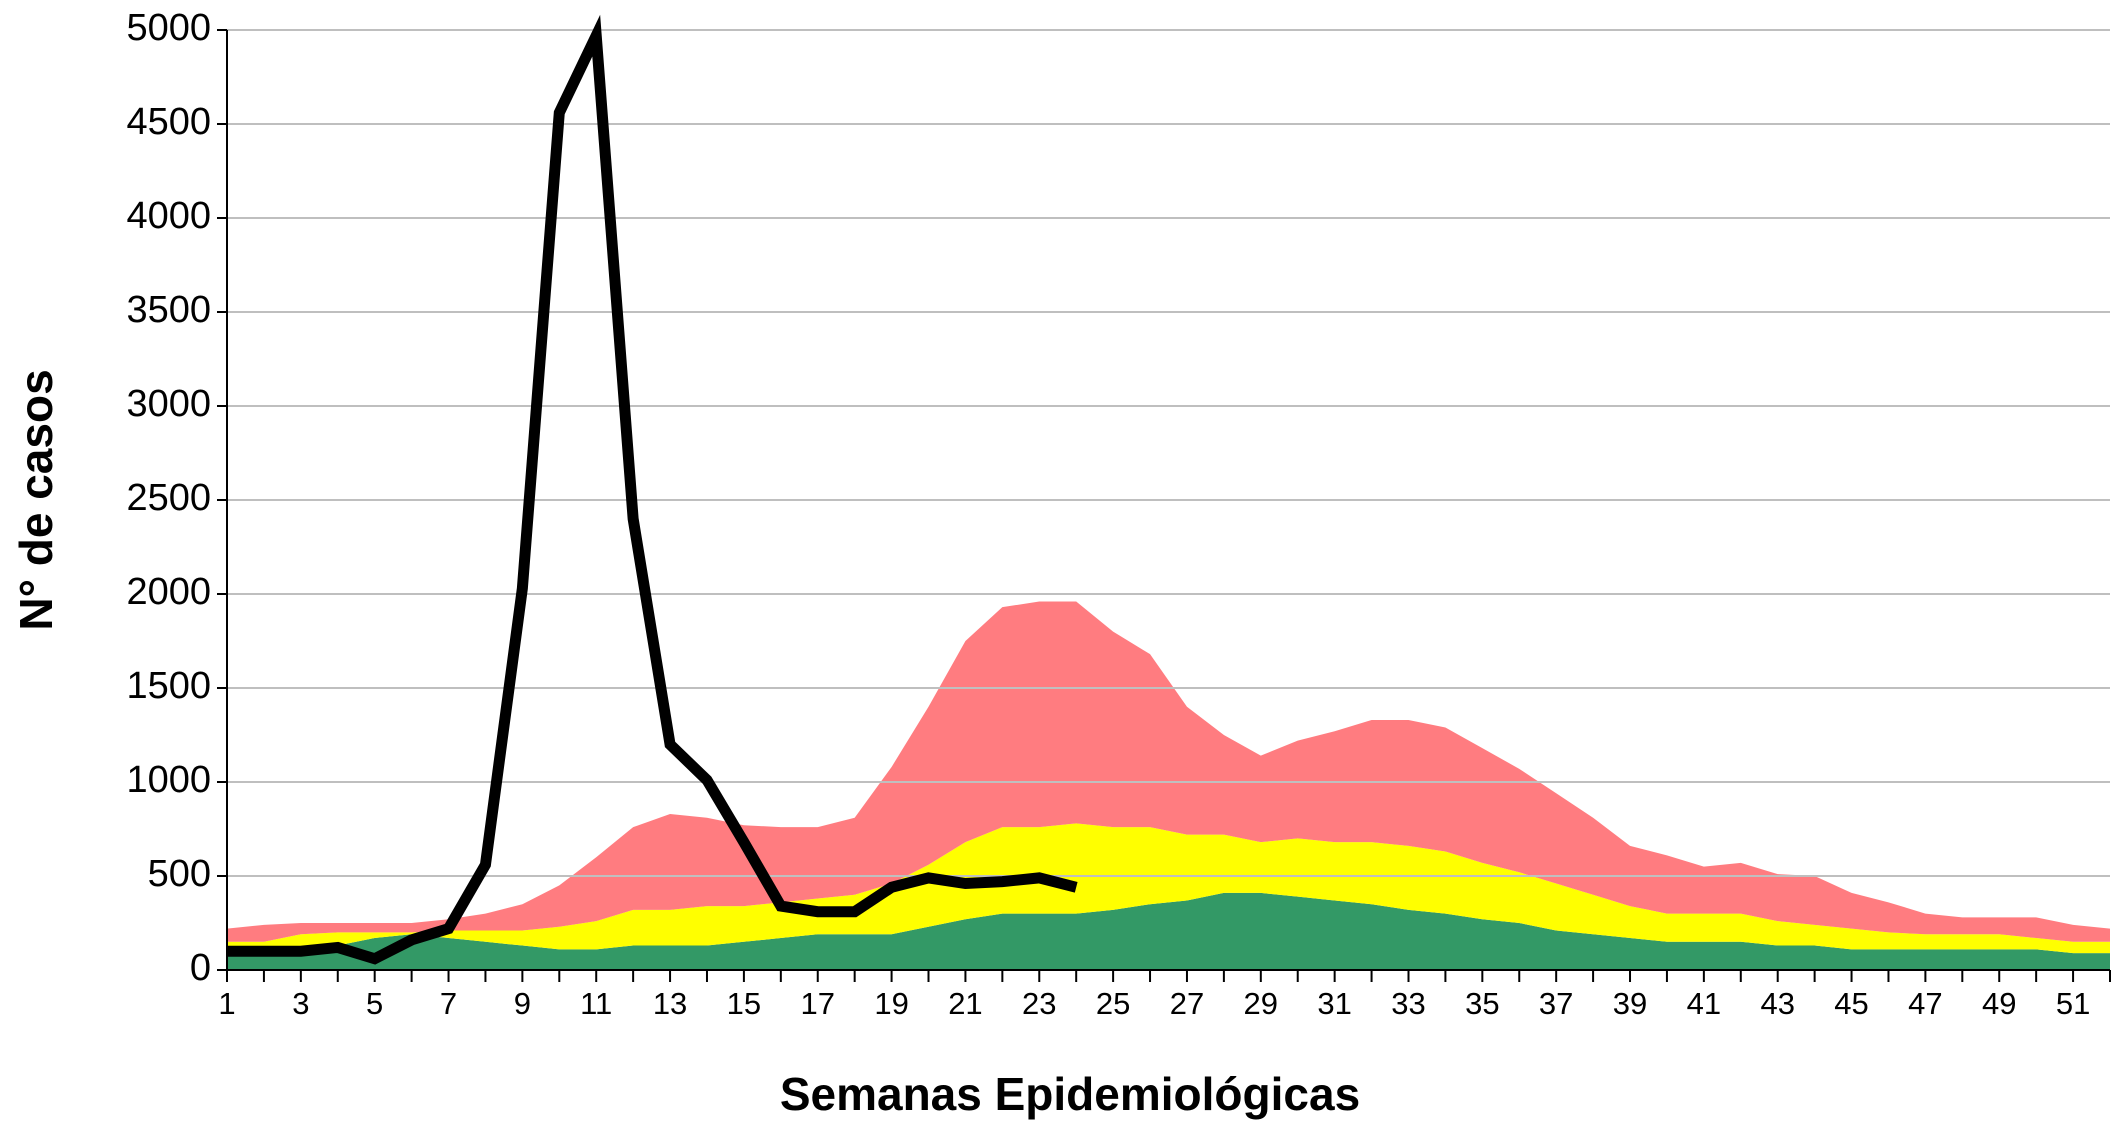 The width and height of the screenshot is (2121, 1127). Describe the element at coordinates (1039, 1003) in the screenshot. I see `x-tick-label: 23` at that location.